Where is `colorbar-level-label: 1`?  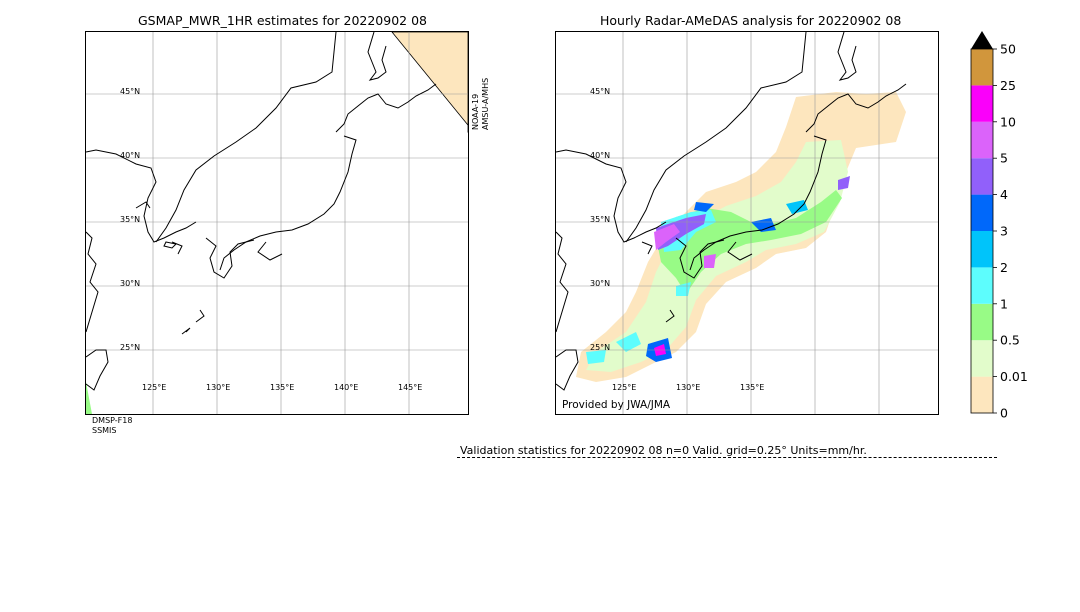 colorbar-level-label: 1 is located at coordinates (1004, 303).